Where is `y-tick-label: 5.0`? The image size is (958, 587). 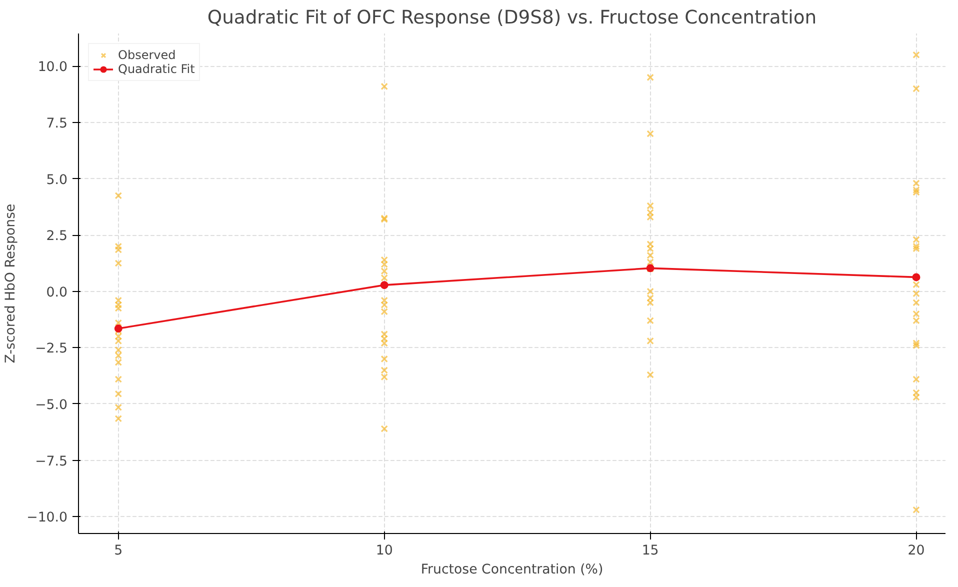
y-tick-label: 5.0 is located at coordinates (57, 180).